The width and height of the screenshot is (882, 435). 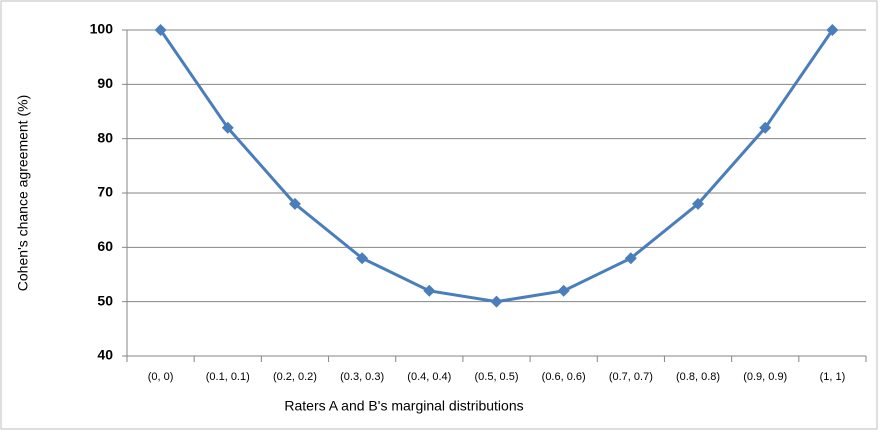 I want to click on y-tick-label: 90, so click(x=105, y=83).